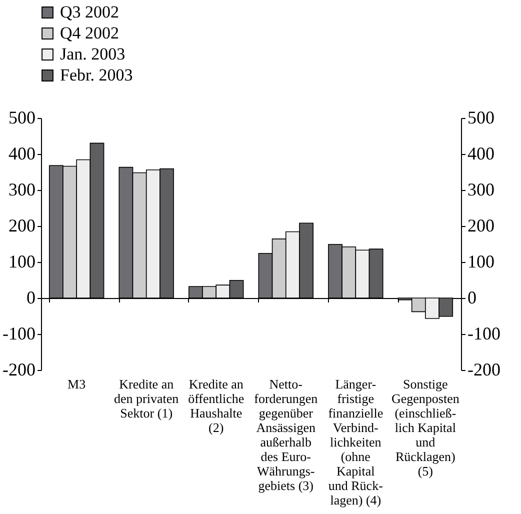 This screenshot has width=521, height=514. I want to click on category-label: Länger- fristige finanzielle Verbind- lichkeiten (ohne Kapital und Rück- lagen) (4), so click(356, 442).